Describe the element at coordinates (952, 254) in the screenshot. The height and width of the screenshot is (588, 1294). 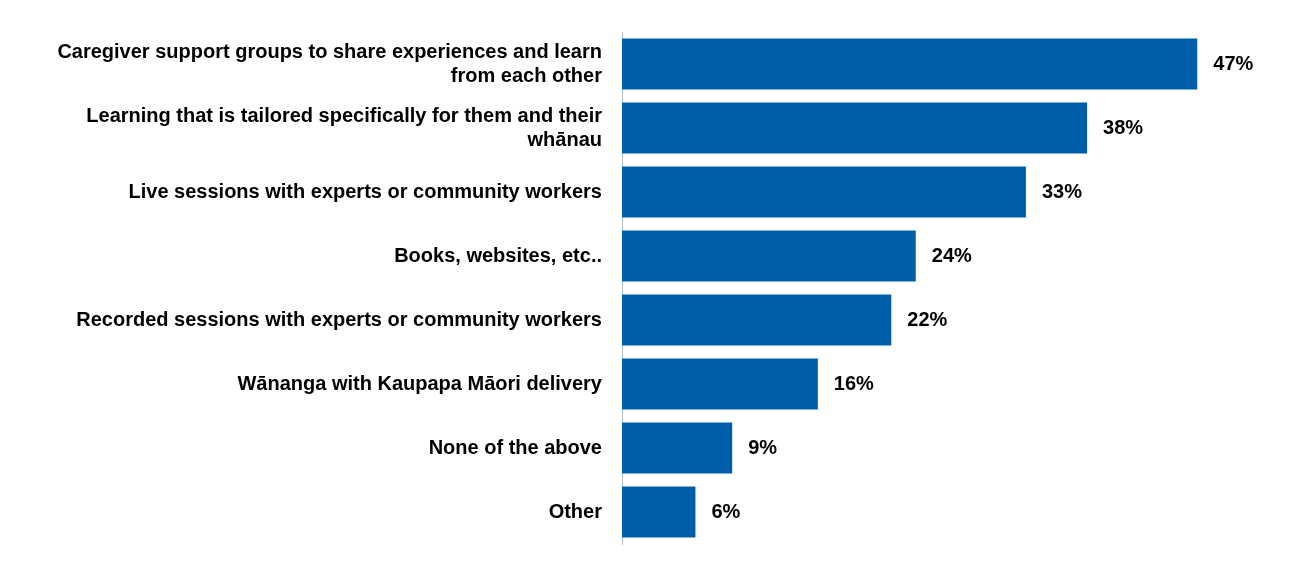
I see `data-label: 24%` at that location.